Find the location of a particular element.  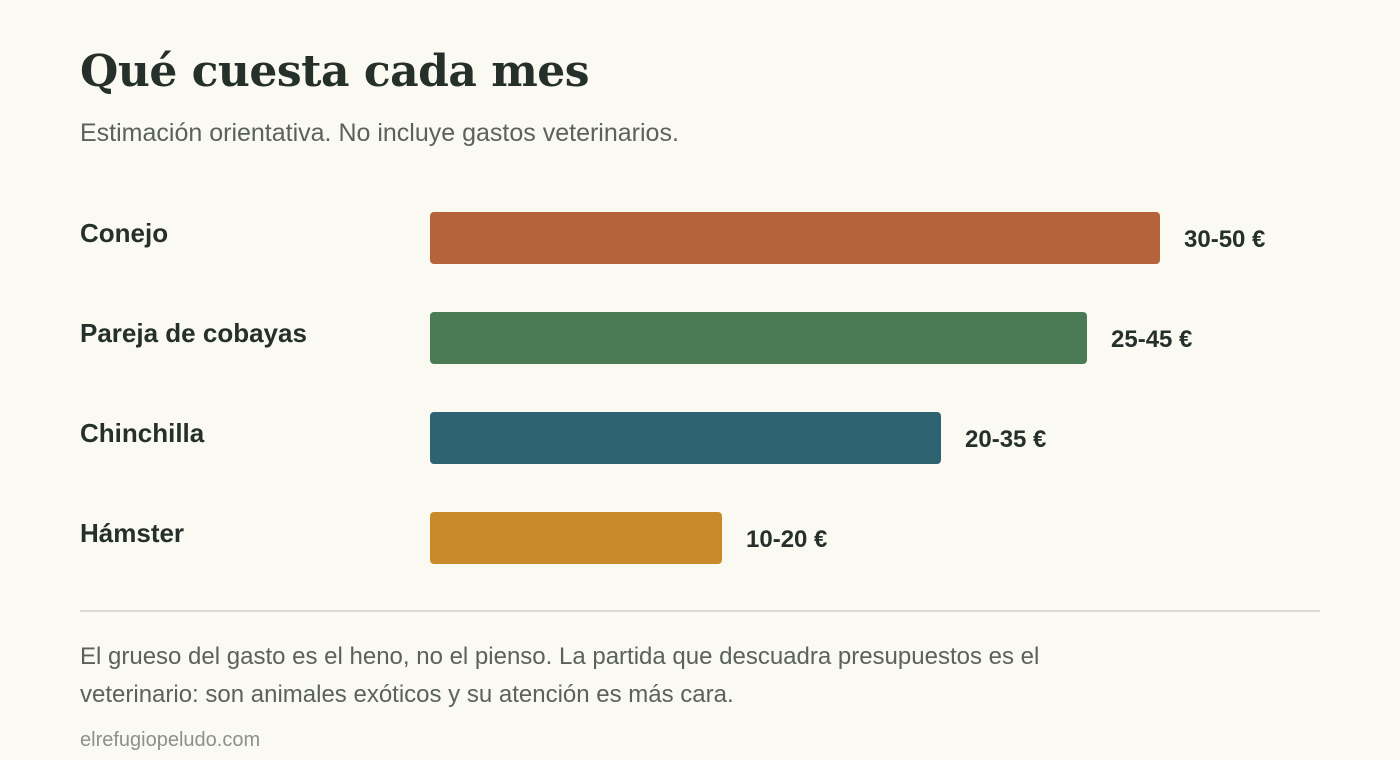

category-label: Chinchilla is located at coordinates (142, 433).